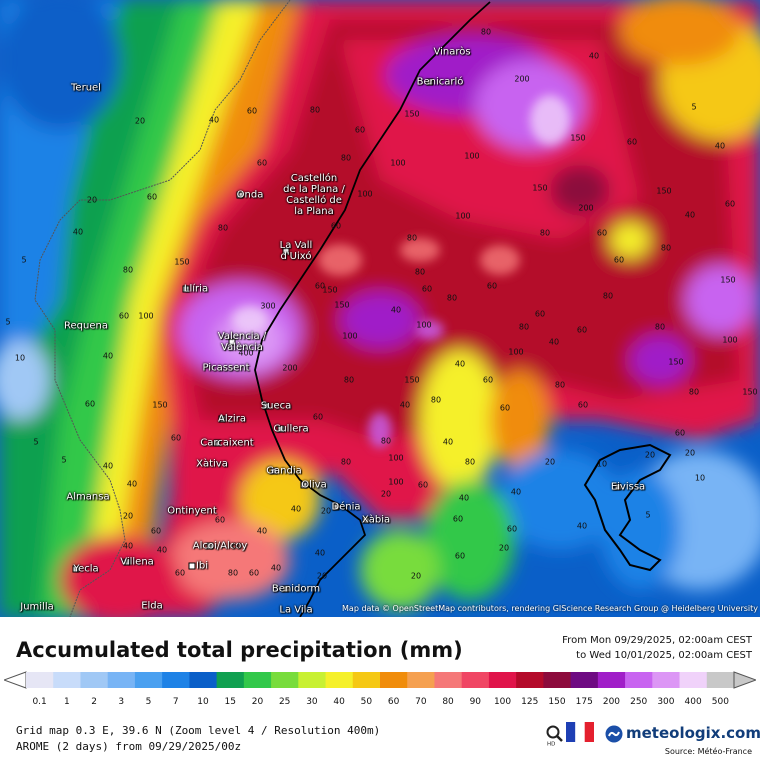  Describe the element at coordinates (246, 353) in the screenshot. I see `isoline-value: 400` at that location.